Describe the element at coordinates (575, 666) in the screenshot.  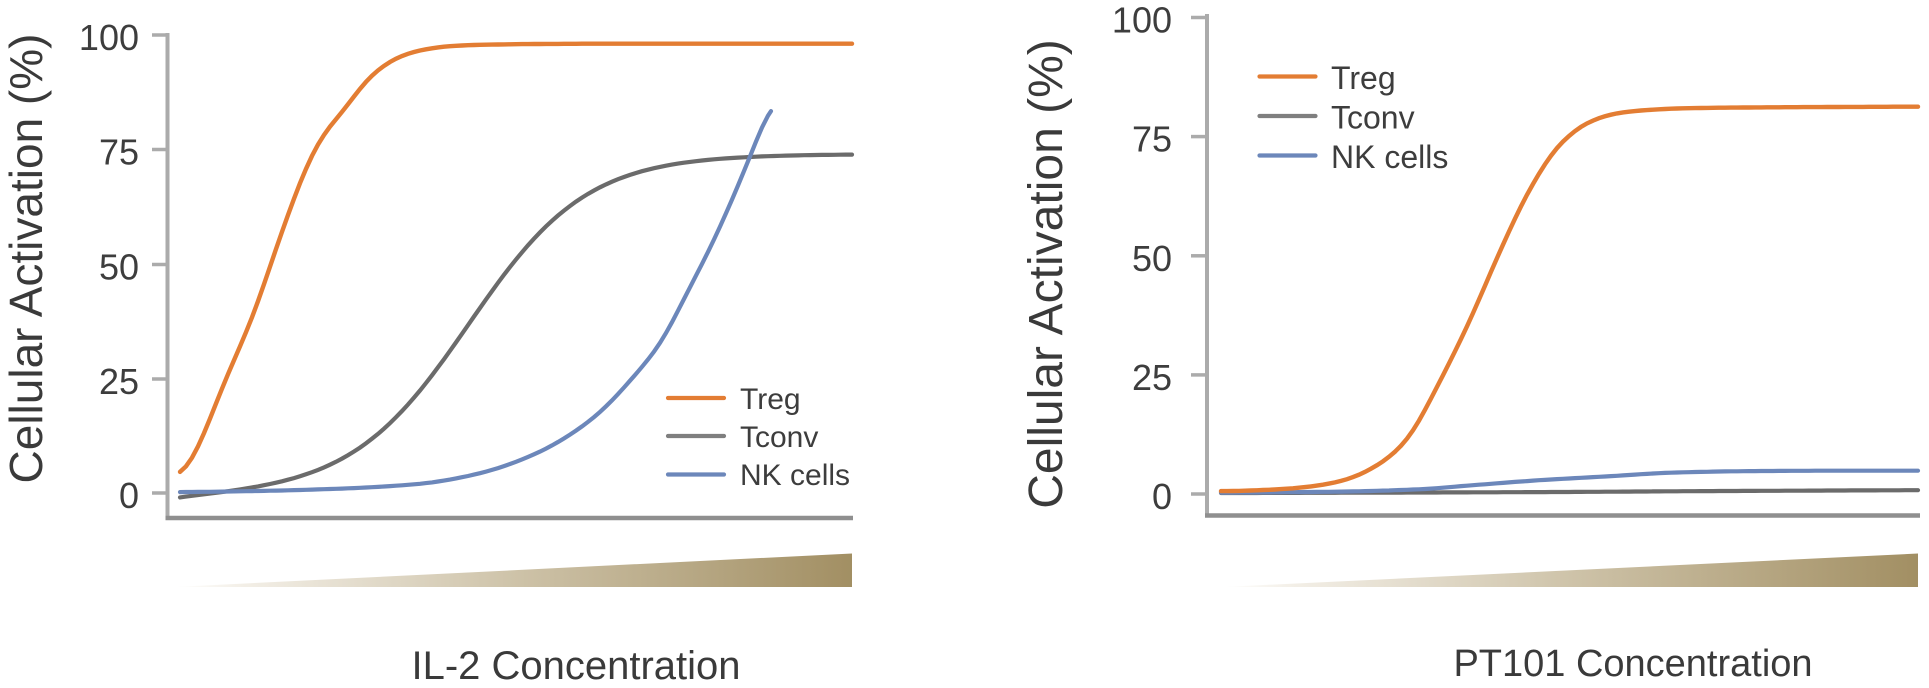
I see `svg-text: IL-2 Concentration` at that location.